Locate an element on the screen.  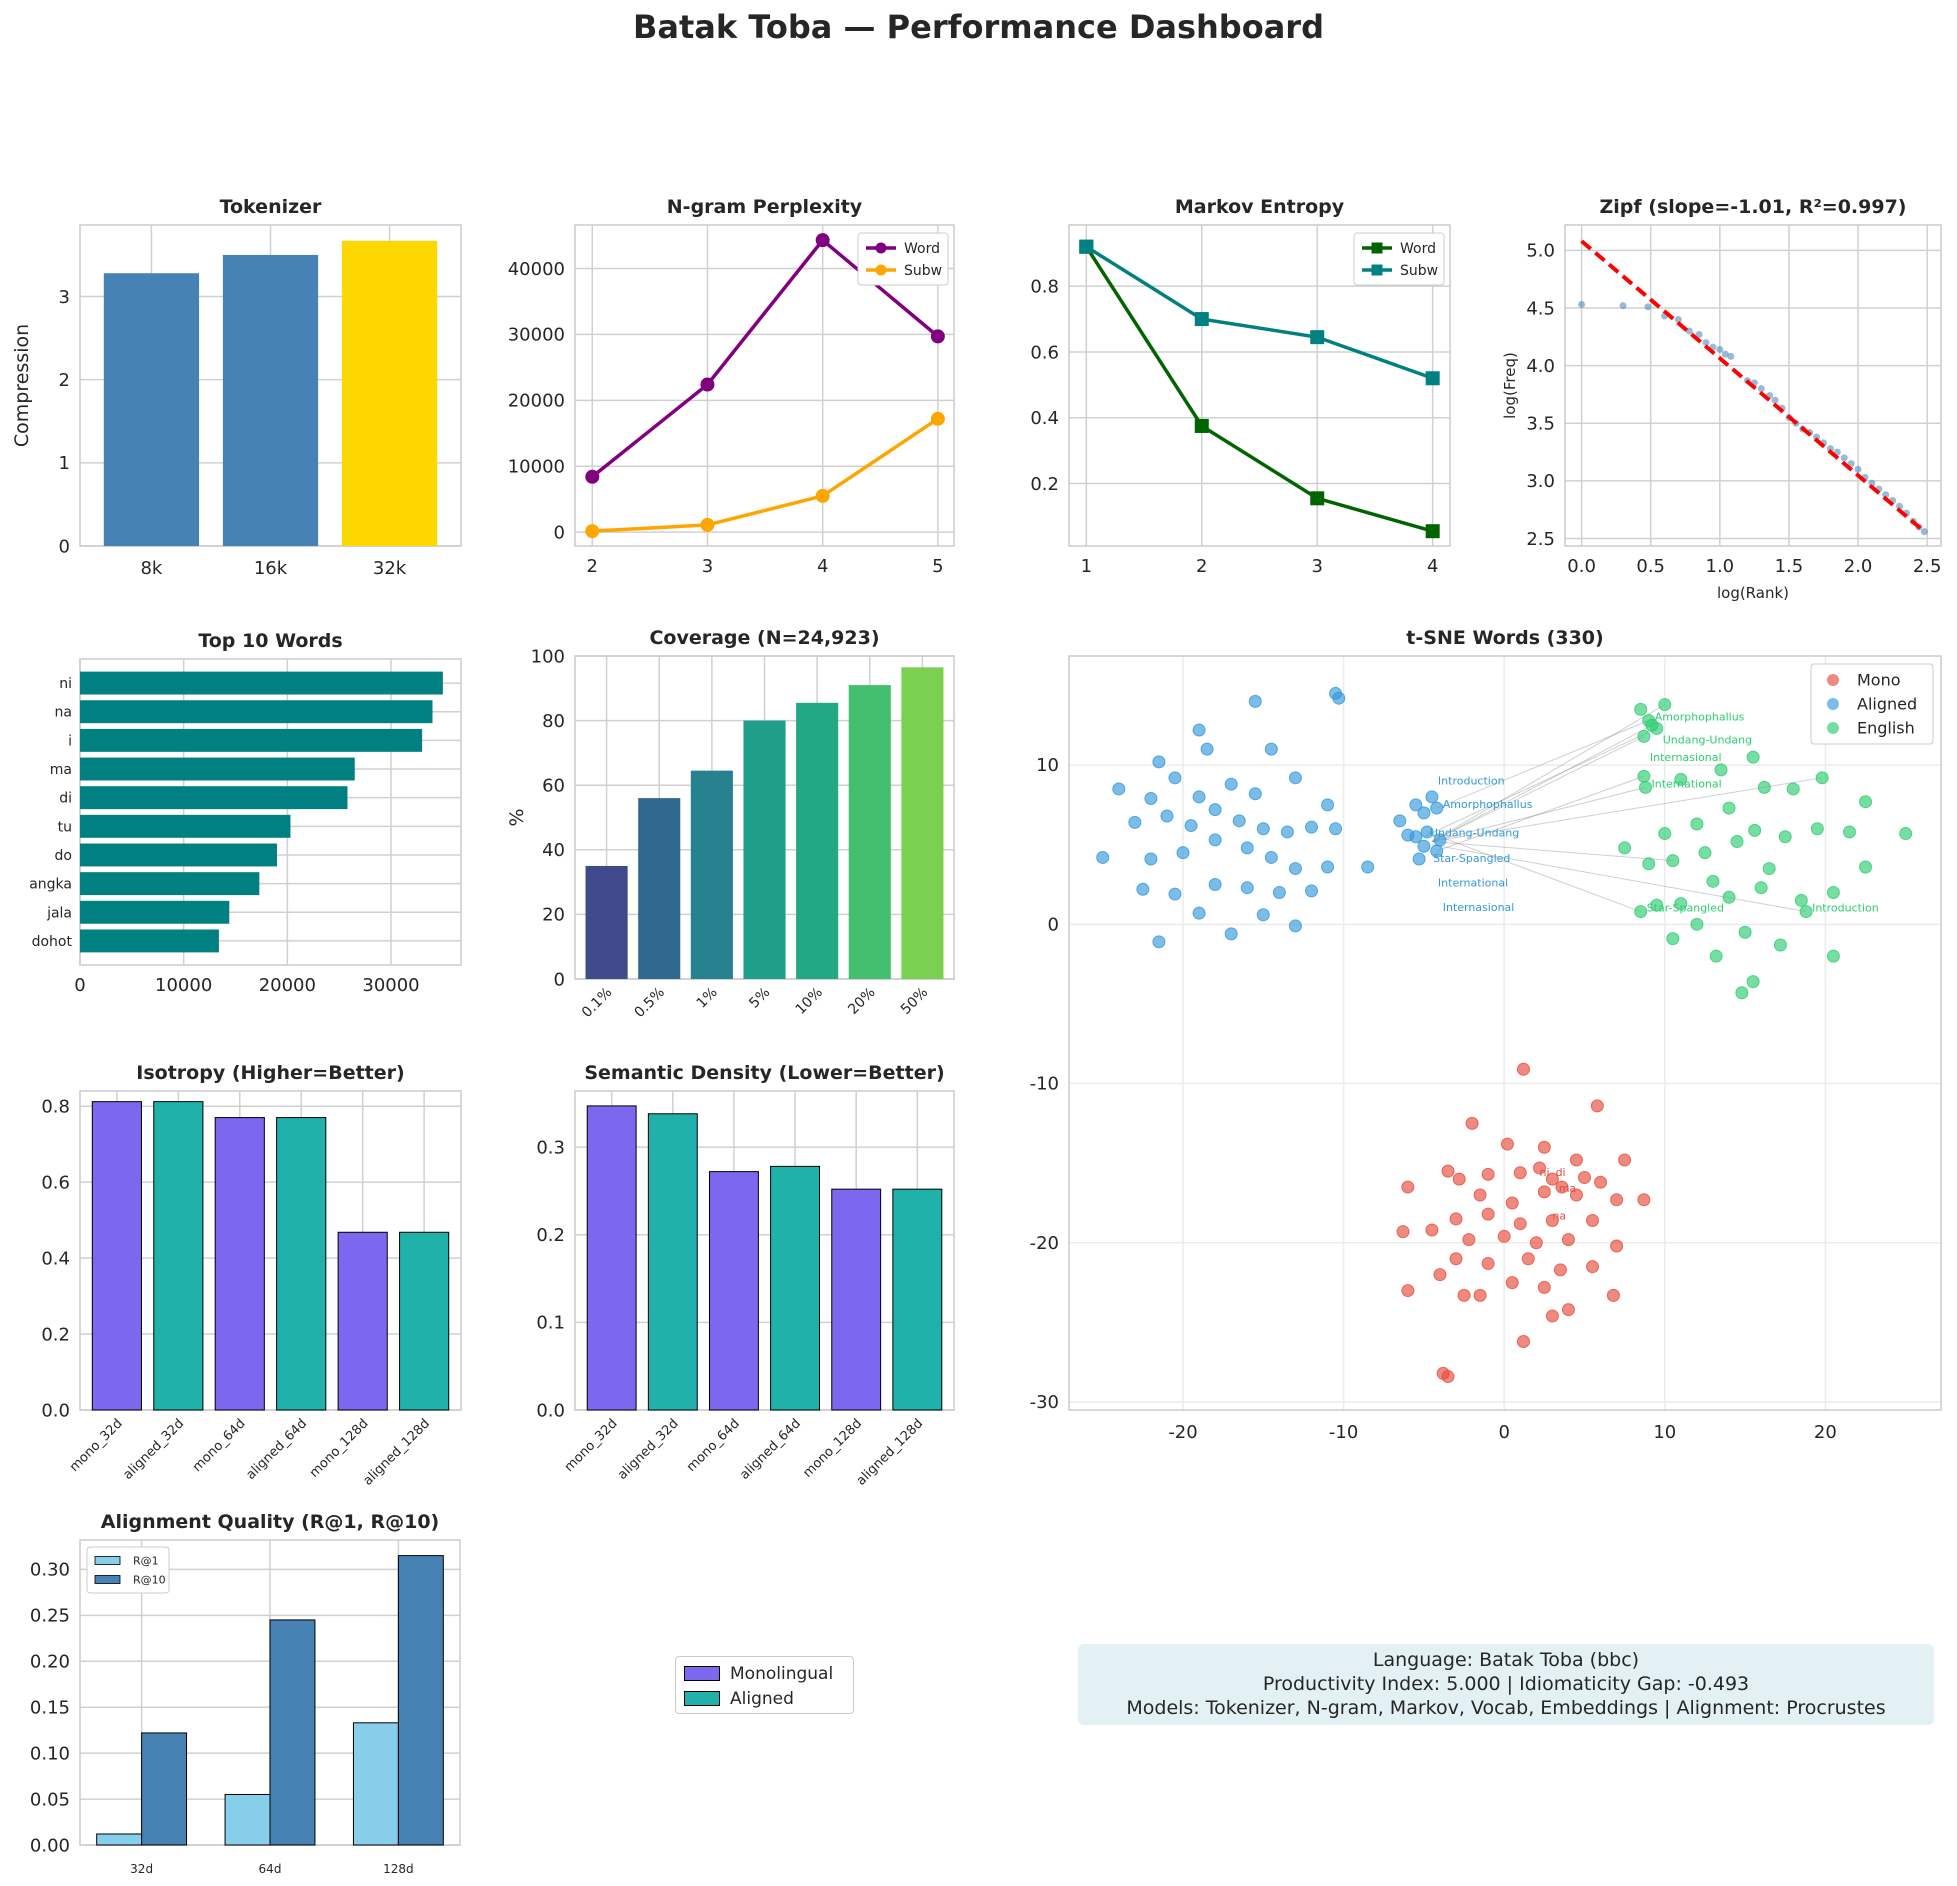
y-tick-label: dohot is located at coordinates (52, 942).